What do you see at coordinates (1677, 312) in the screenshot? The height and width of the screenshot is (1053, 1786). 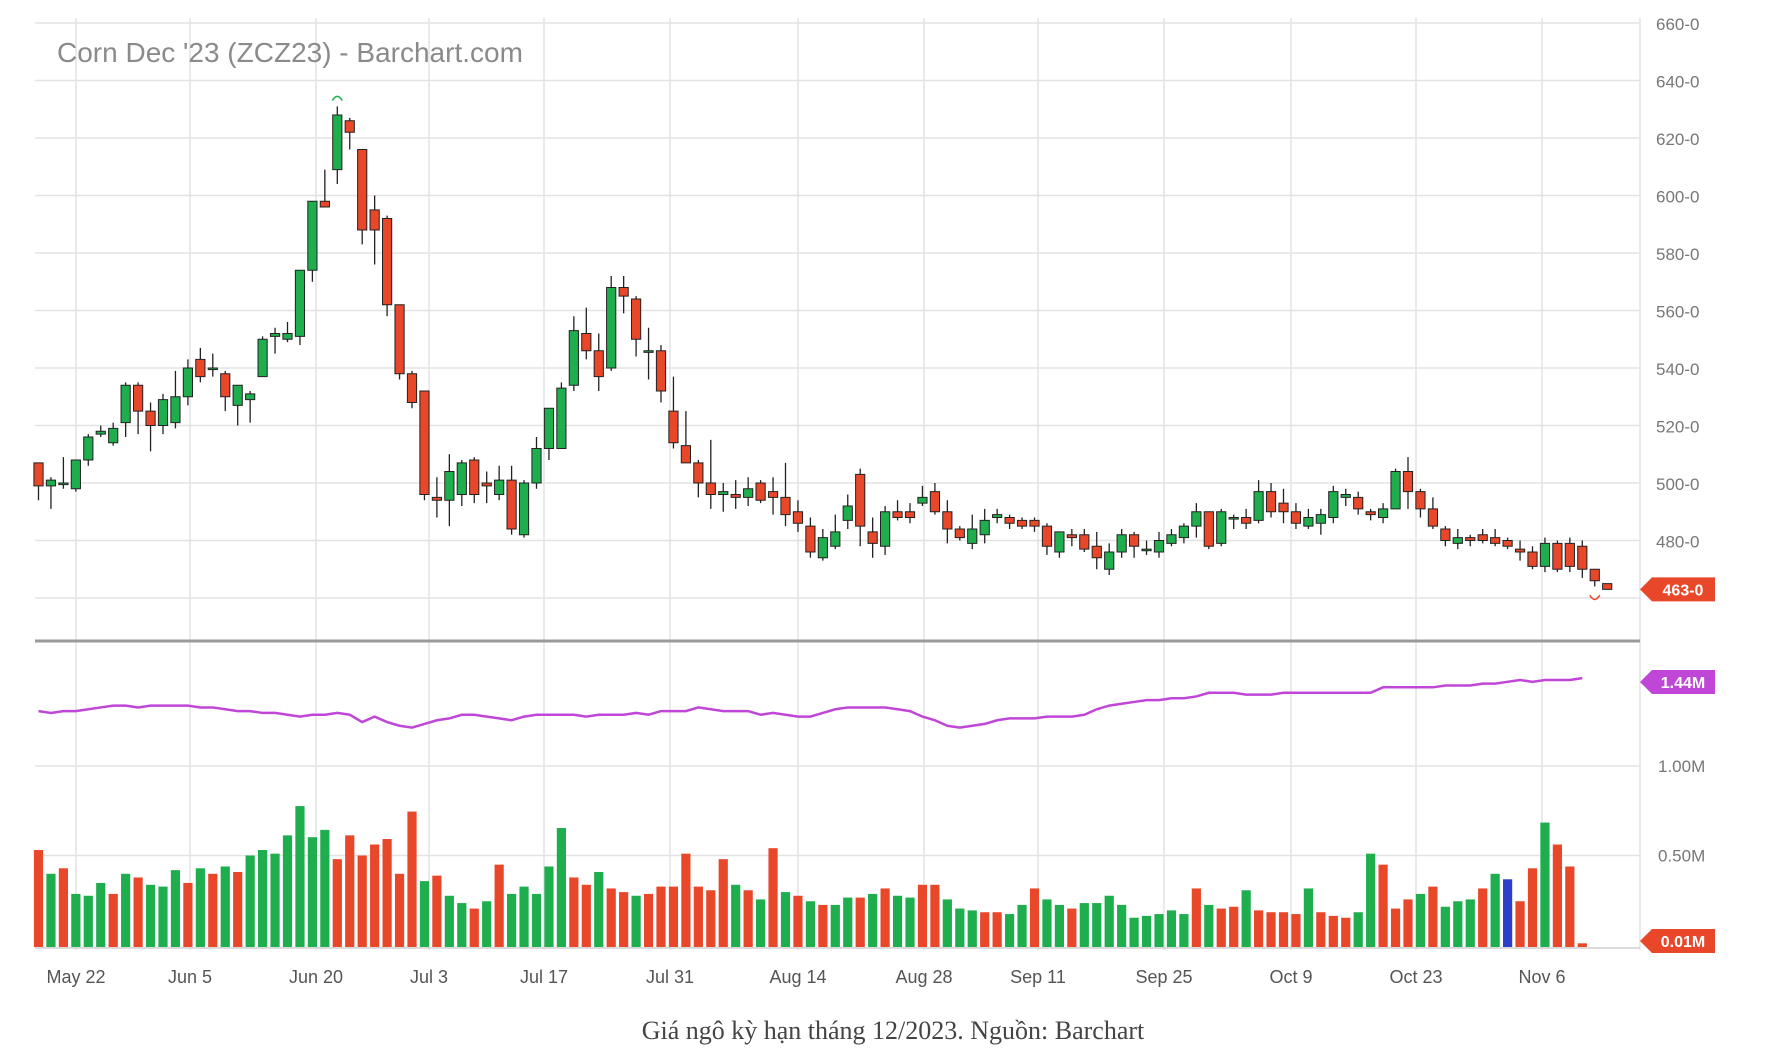 I see `price-tick-label: 560-0` at bounding box center [1677, 312].